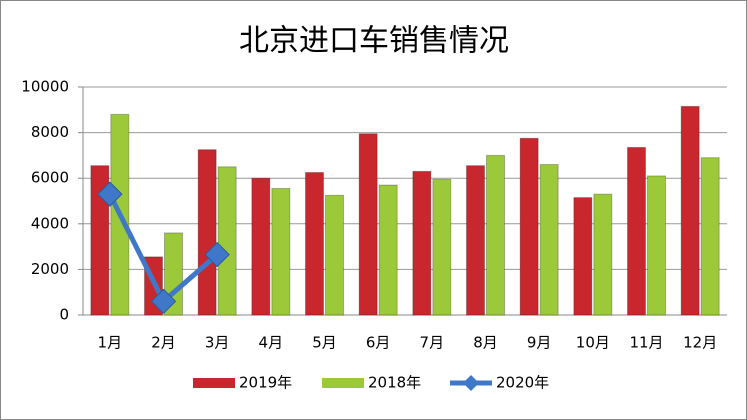 The width and height of the screenshot is (747, 420). What do you see at coordinates (50, 269) in the screenshot?
I see `y-tick-label: 2000` at bounding box center [50, 269].